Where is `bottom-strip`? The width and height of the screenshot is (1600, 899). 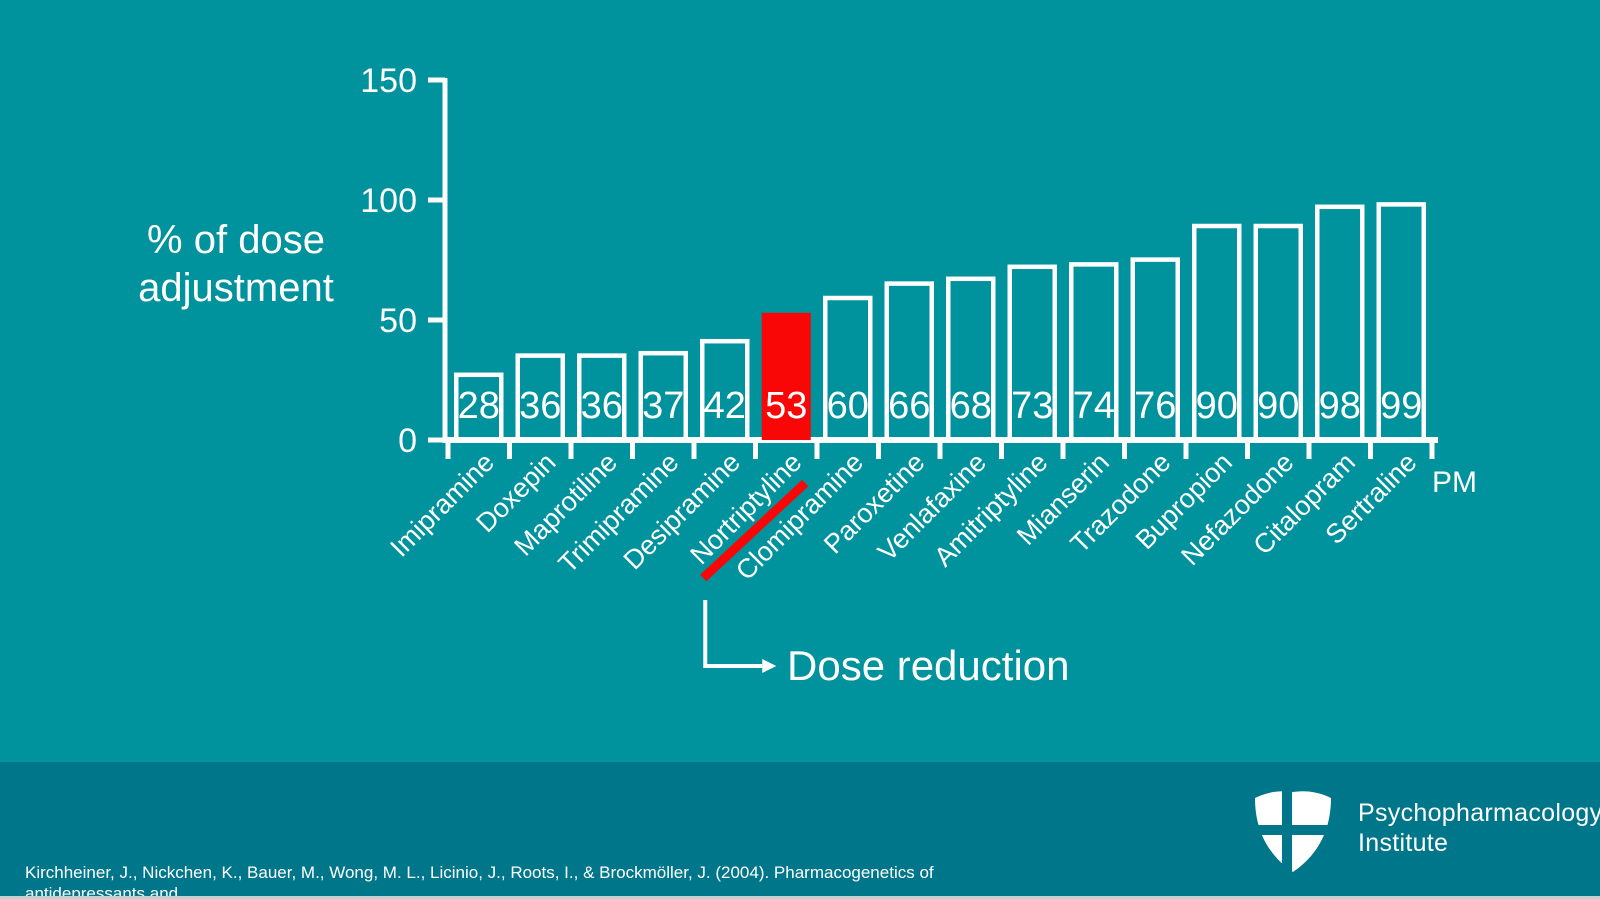 bottom-strip is located at coordinates (800, 897).